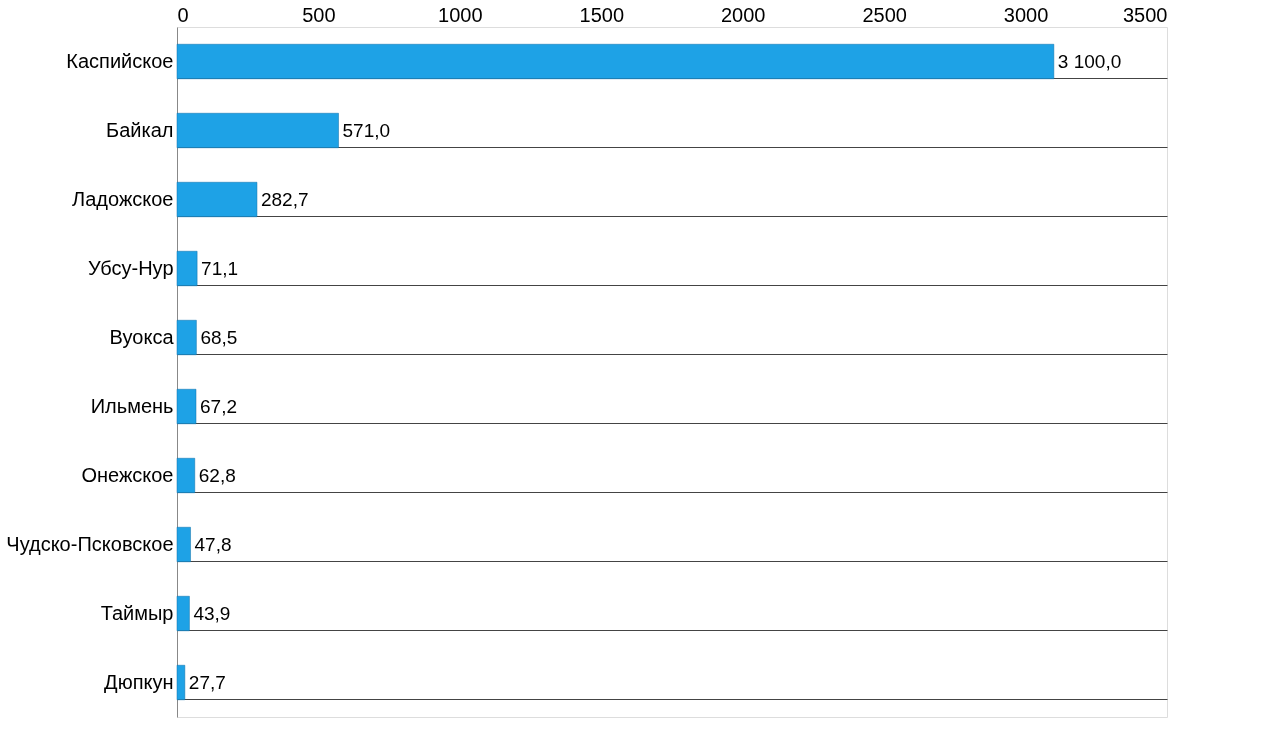 The width and height of the screenshot is (1280, 755). What do you see at coordinates (884, 14) in the screenshot?
I see `x-tick-label: 2500` at bounding box center [884, 14].